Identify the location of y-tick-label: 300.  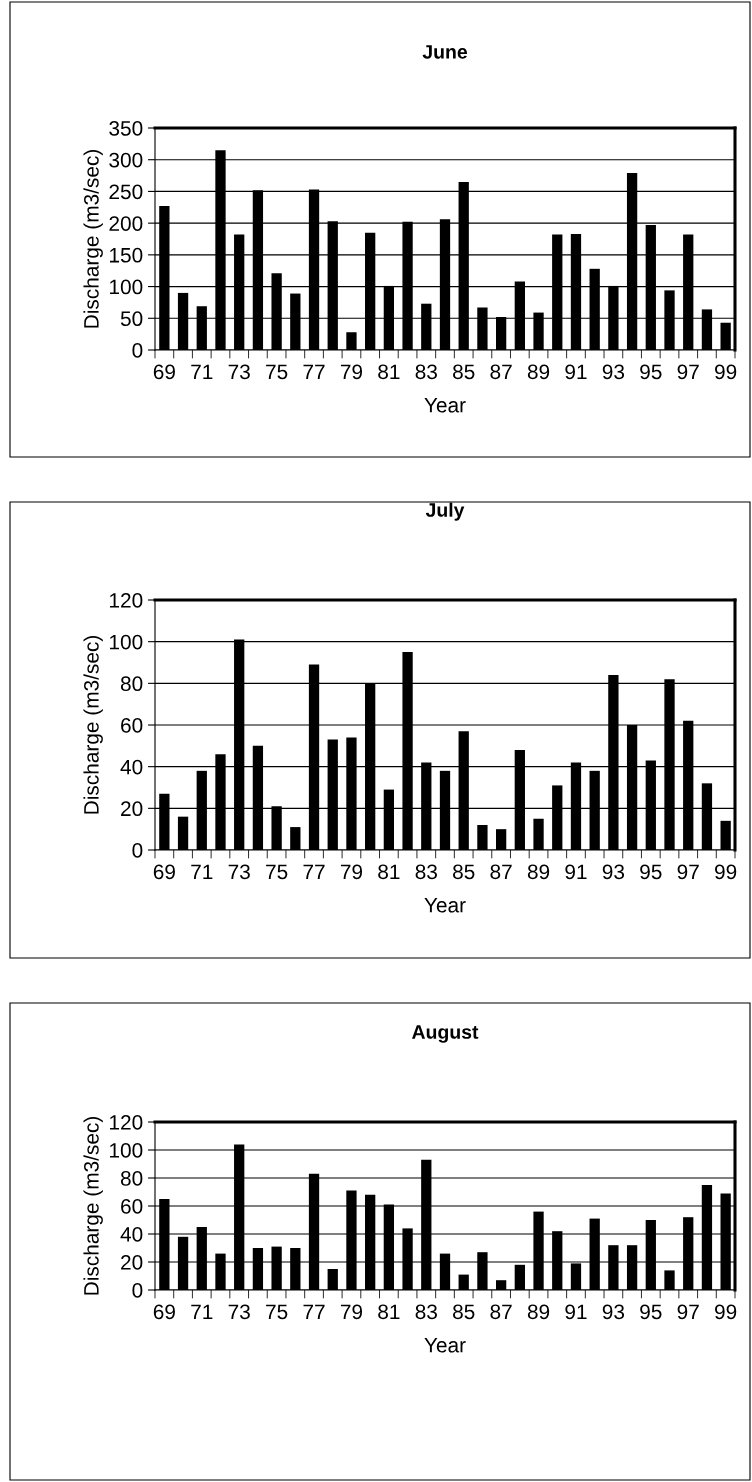
(126, 160).